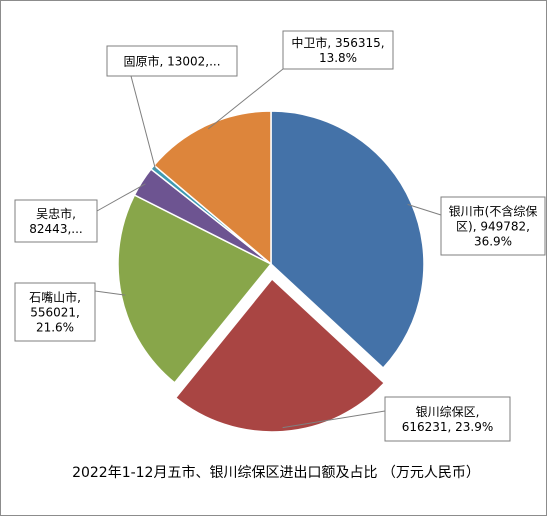 This screenshot has height=516, width=547. Describe the element at coordinates (337, 42) in the screenshot. I see `data-label-text: 中卫市, 356315,` at that location.